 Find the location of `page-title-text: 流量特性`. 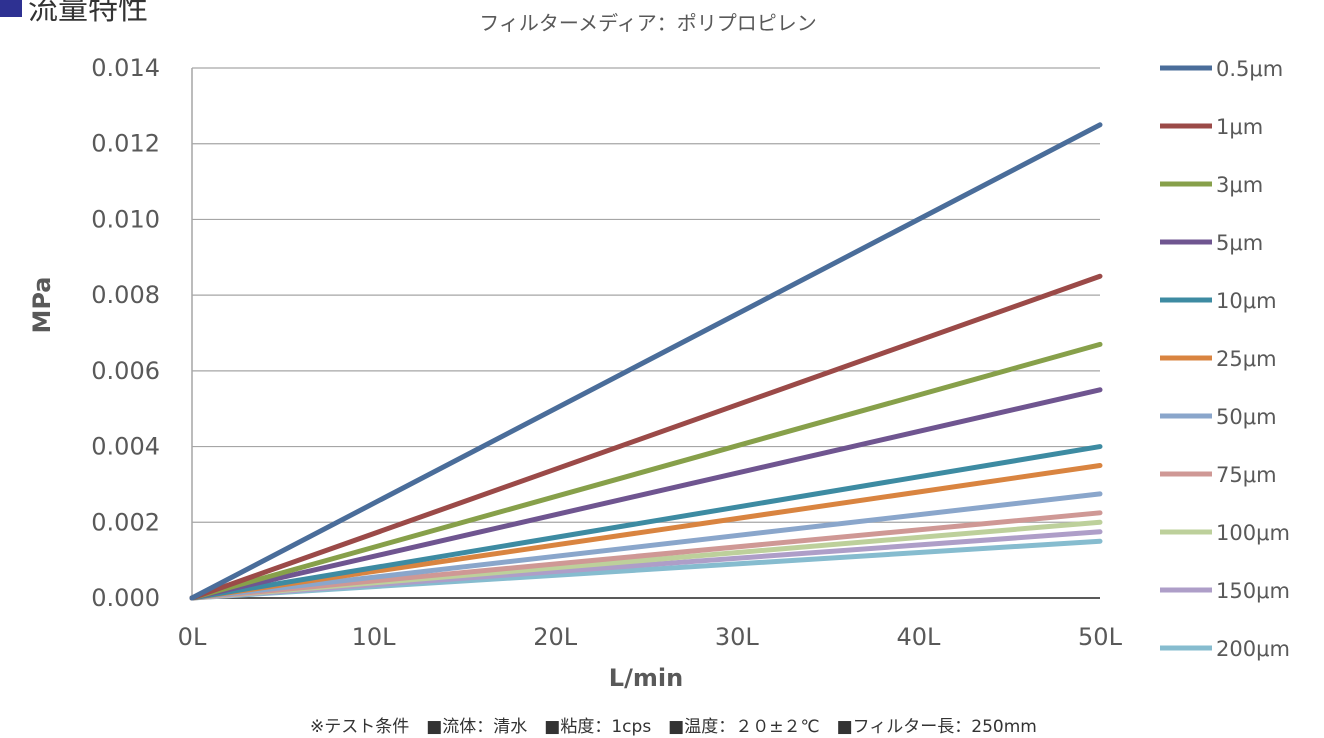

page-title-text: 流量特性 is located at coordinates (88, 13).